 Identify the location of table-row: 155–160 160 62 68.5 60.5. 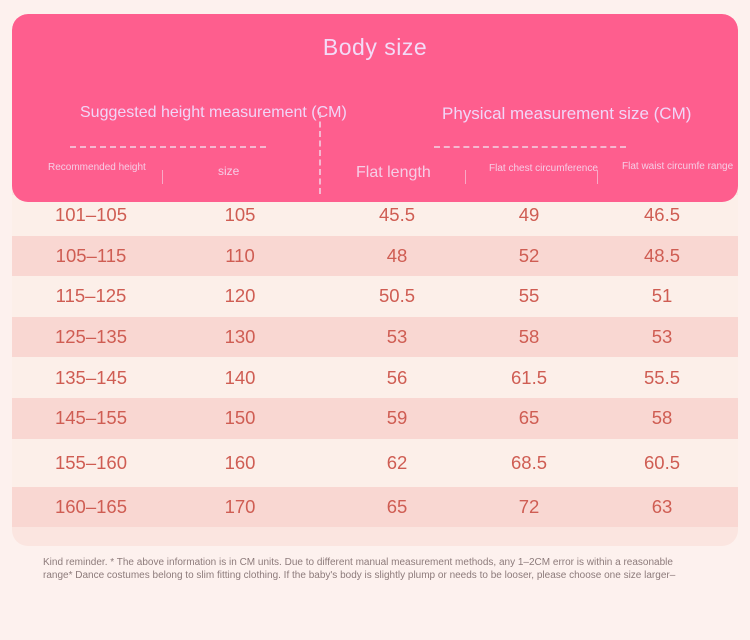
(375, 462).